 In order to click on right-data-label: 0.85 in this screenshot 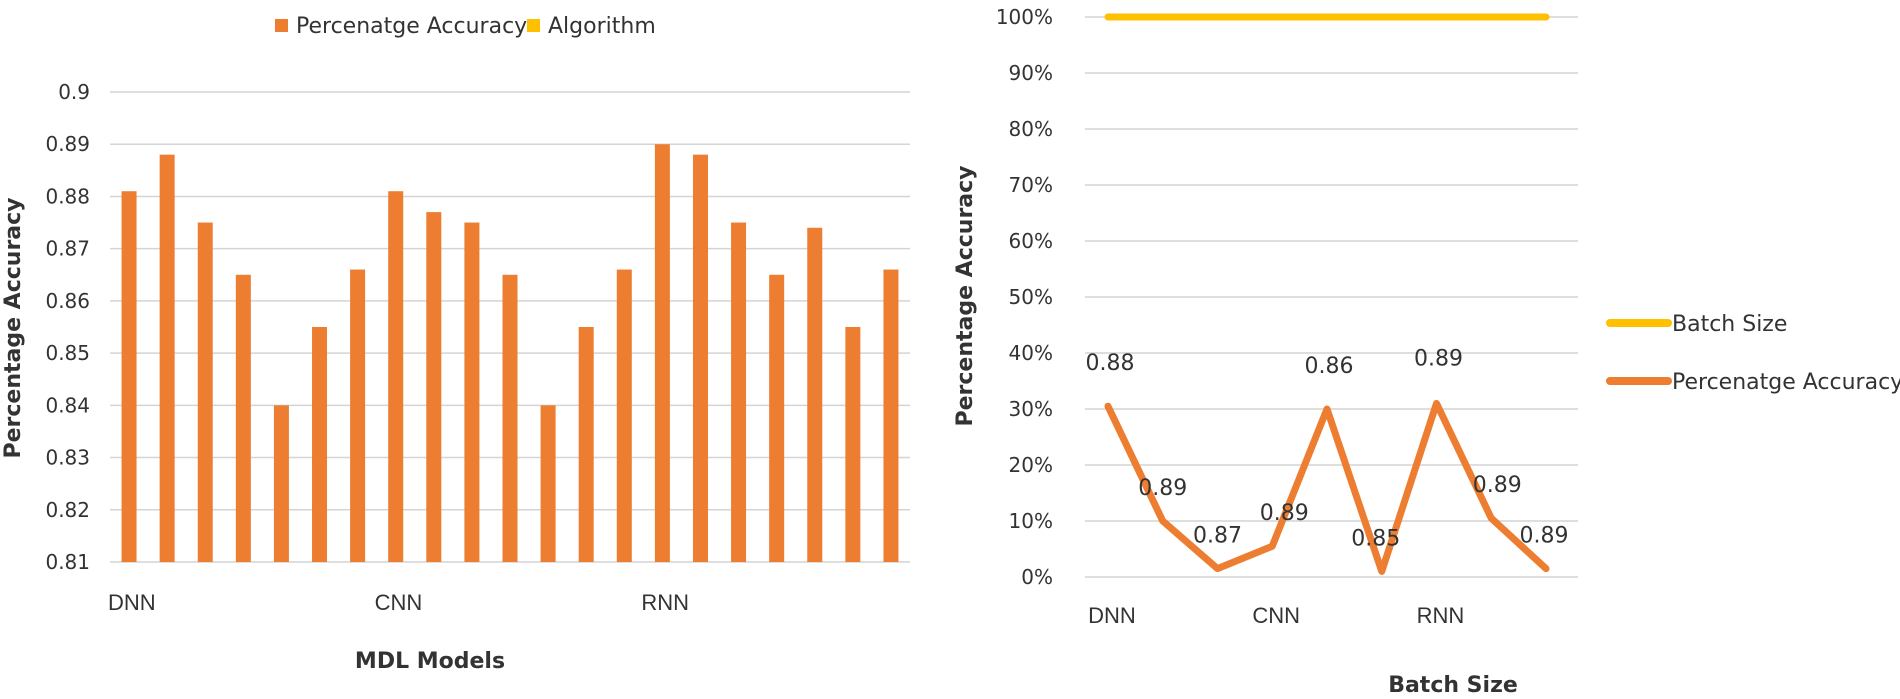, I will do `click(1375, 538)`.